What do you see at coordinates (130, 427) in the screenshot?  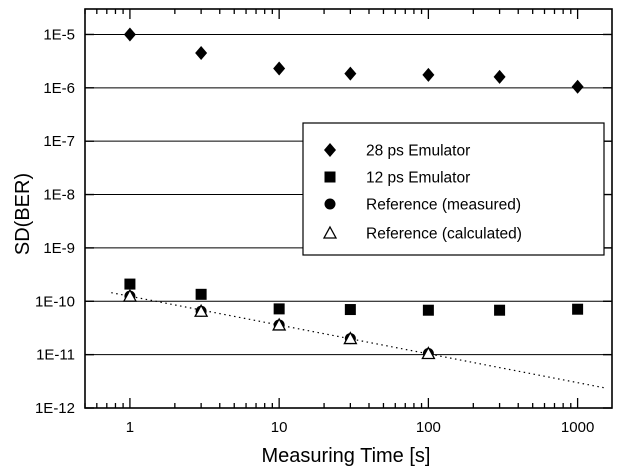 I see `x-tick-label: 1` at bounding box center [130, 427].